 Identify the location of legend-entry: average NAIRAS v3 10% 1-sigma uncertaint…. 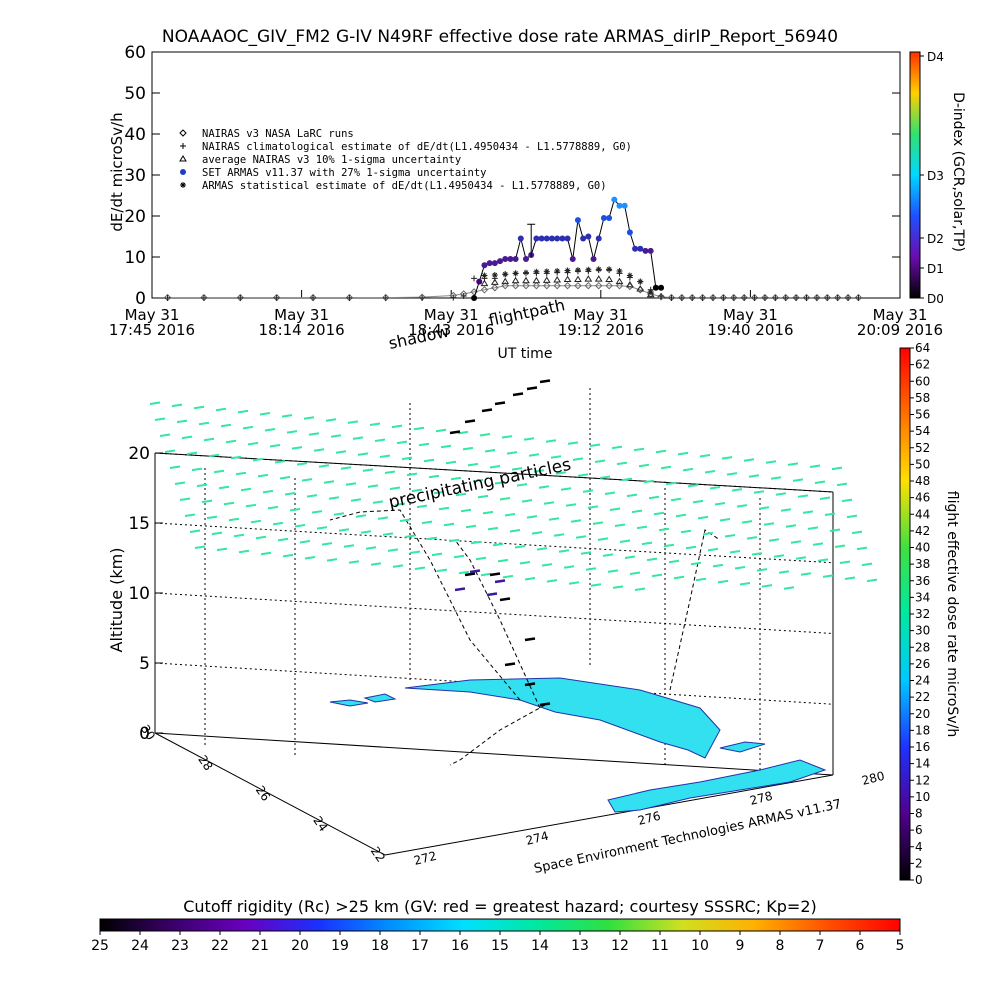
(331, 160).